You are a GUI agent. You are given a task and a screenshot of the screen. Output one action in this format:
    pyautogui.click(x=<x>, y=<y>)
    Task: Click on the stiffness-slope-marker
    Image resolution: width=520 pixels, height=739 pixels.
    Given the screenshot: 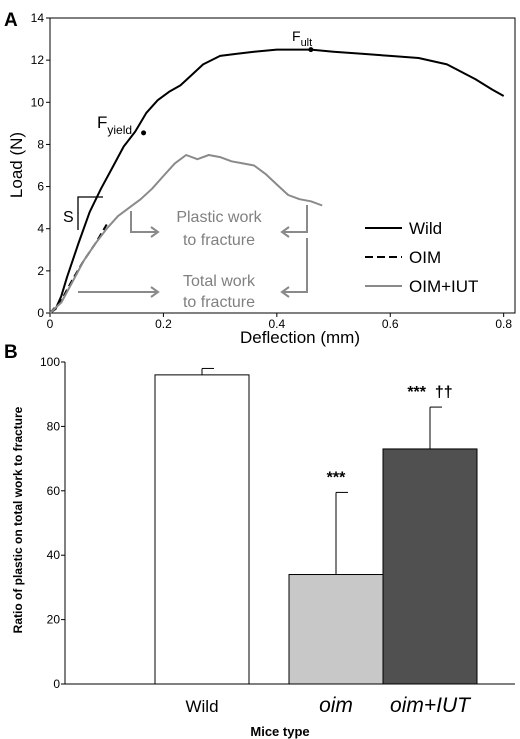 What is the action you would take?
    pyautogui.click(x=90, y=213)
    